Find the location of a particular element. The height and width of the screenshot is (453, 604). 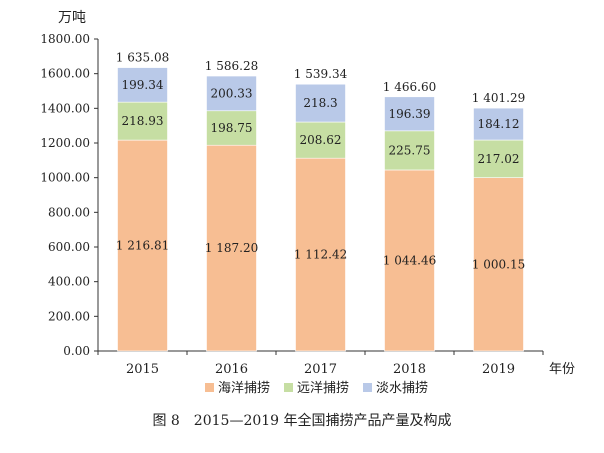

data-label: 218.3 is located at coordinates (320, 103).